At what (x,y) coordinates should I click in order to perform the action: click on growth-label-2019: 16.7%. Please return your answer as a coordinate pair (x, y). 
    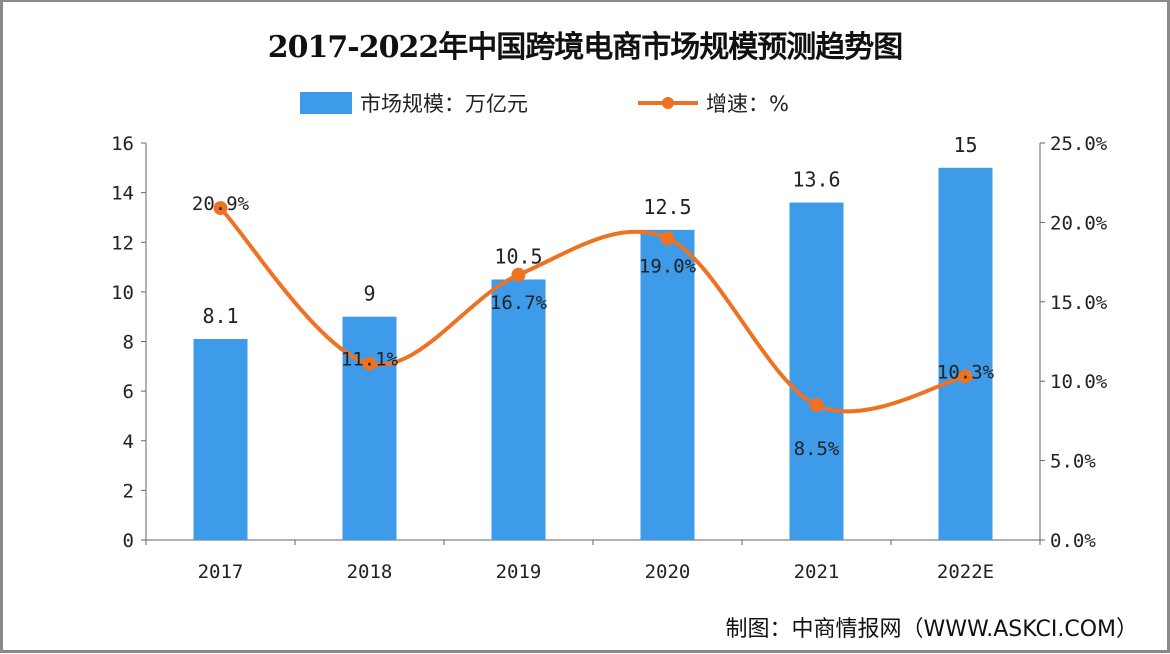
    Looking at the image, I should click on (519, 303).